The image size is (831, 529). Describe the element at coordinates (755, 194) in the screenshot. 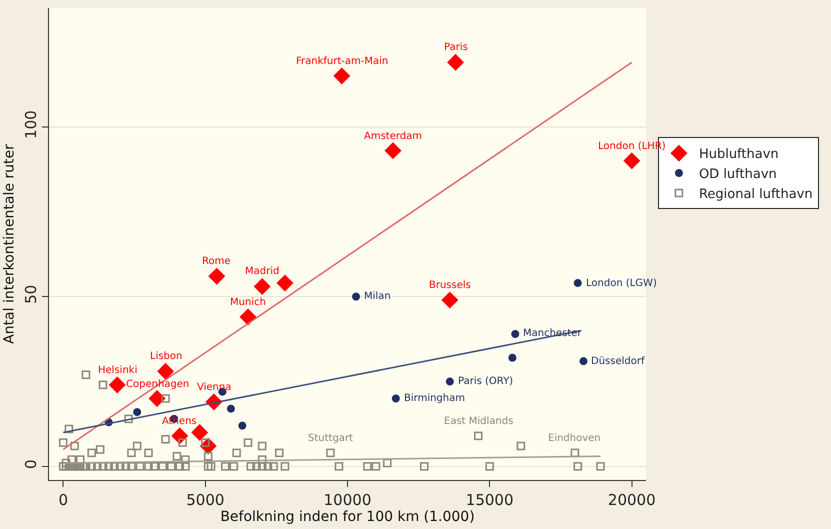

I see `legend-label: Regional lufthavn` at that location.